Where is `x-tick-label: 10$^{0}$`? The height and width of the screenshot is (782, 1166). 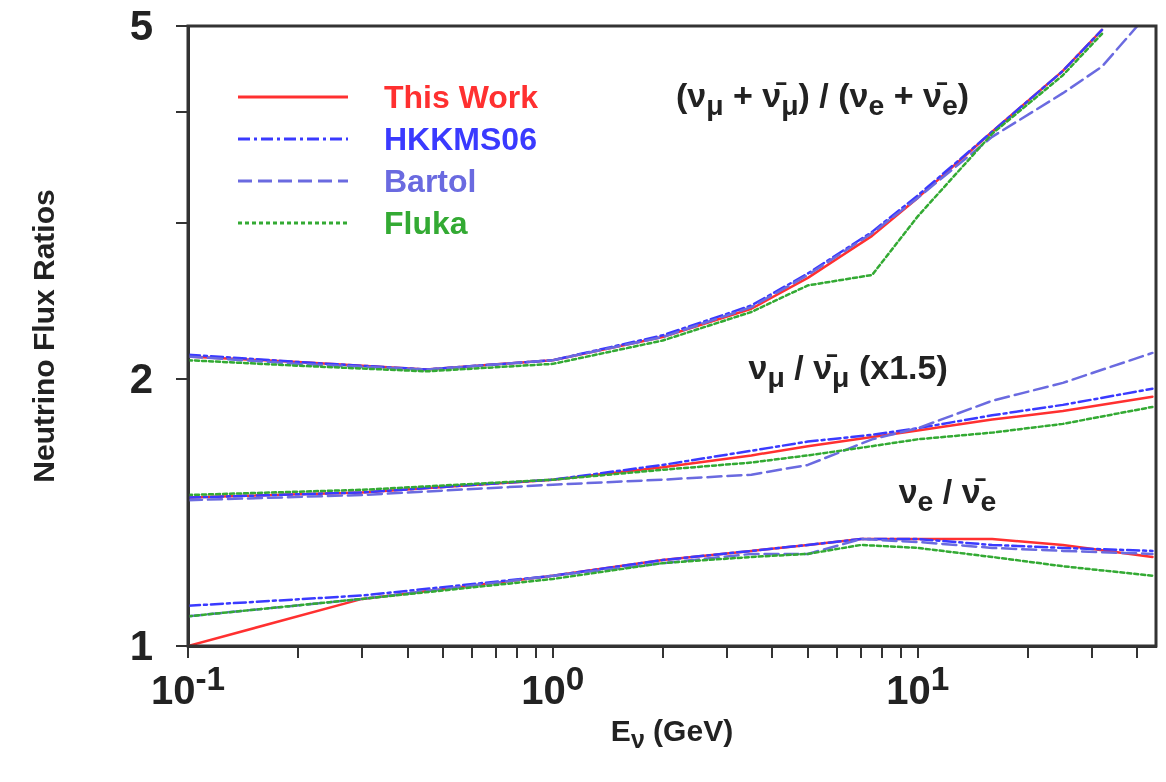
x-tick-label: 10$^{0}$ is located at coordinates (553, 687).